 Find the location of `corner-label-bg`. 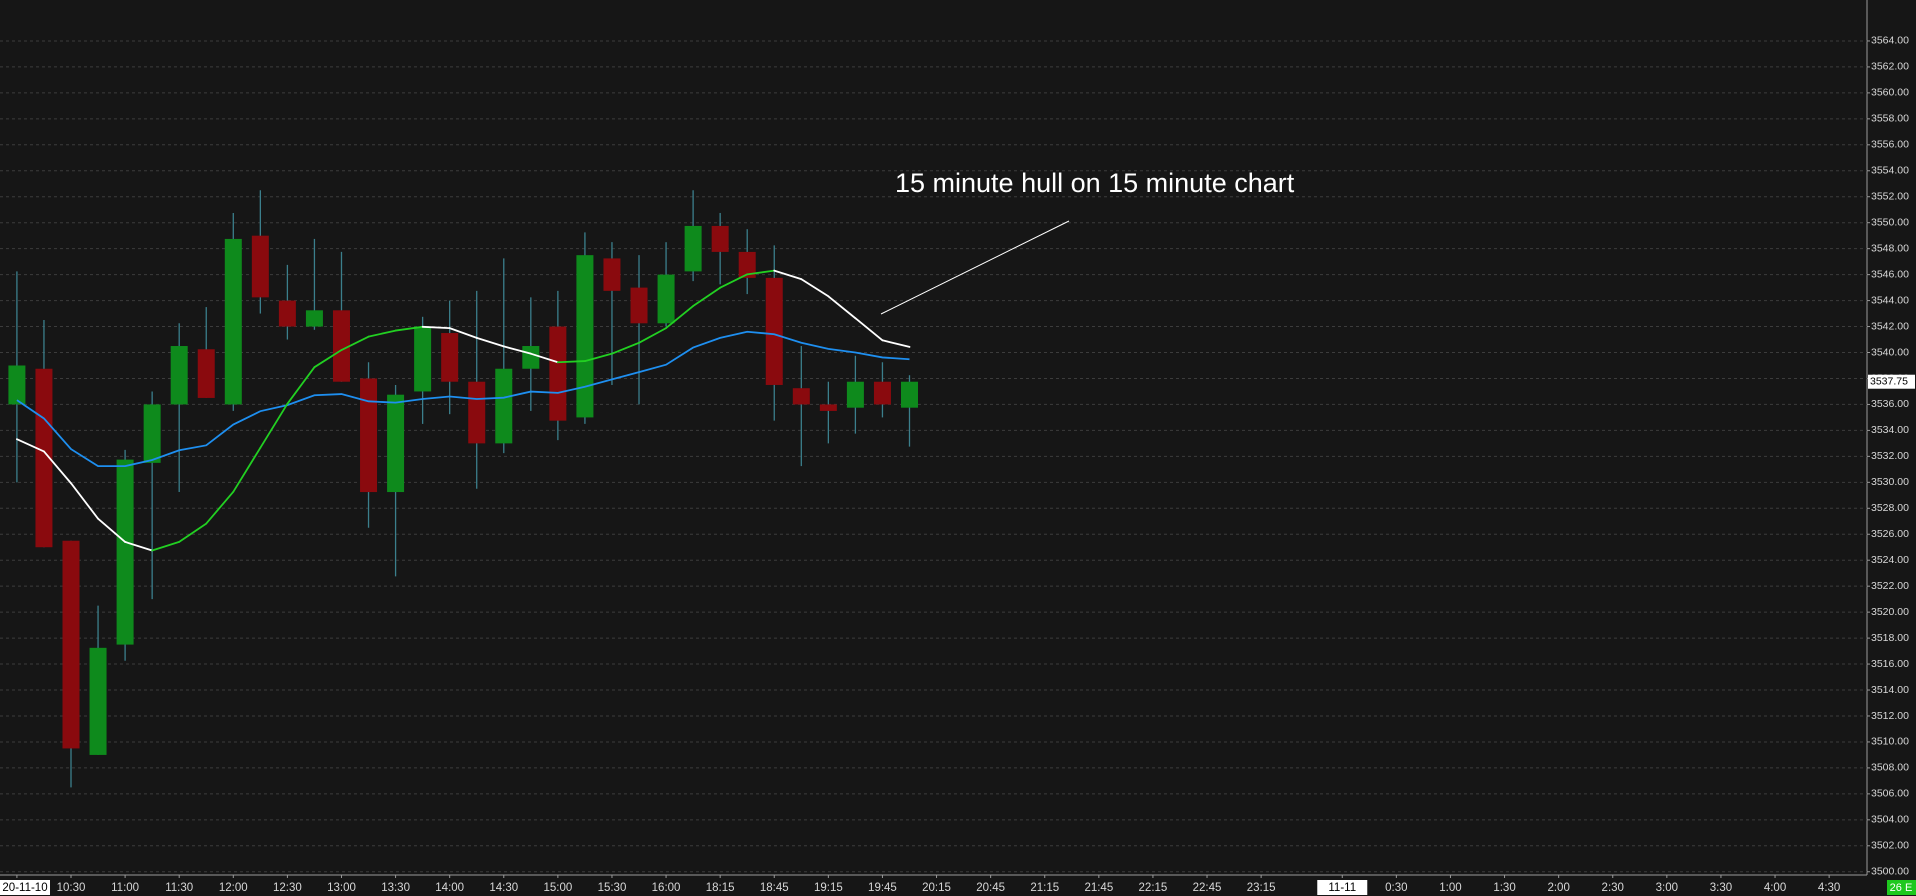

corner-label-bg is located at coordinates (1901, 887).